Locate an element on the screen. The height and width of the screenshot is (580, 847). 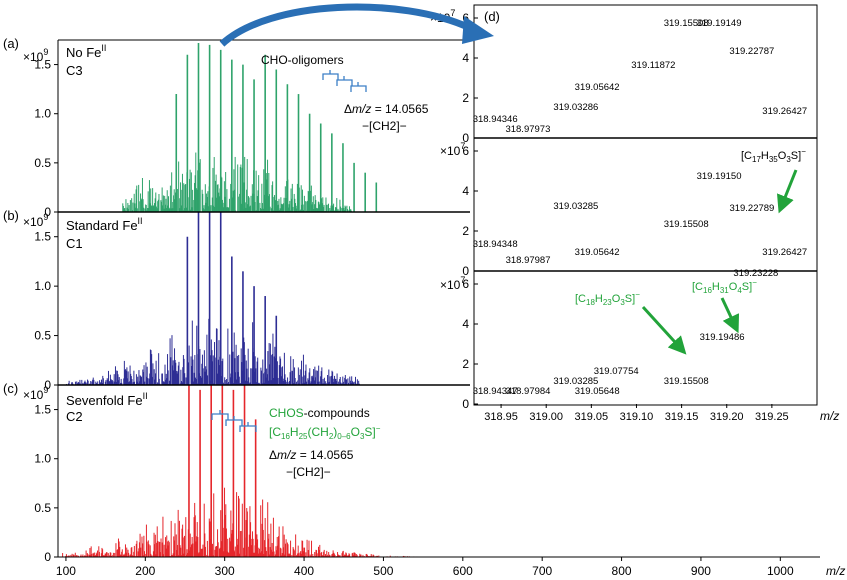
x-tick-label: 1000 is located at coordinates (780, 571).